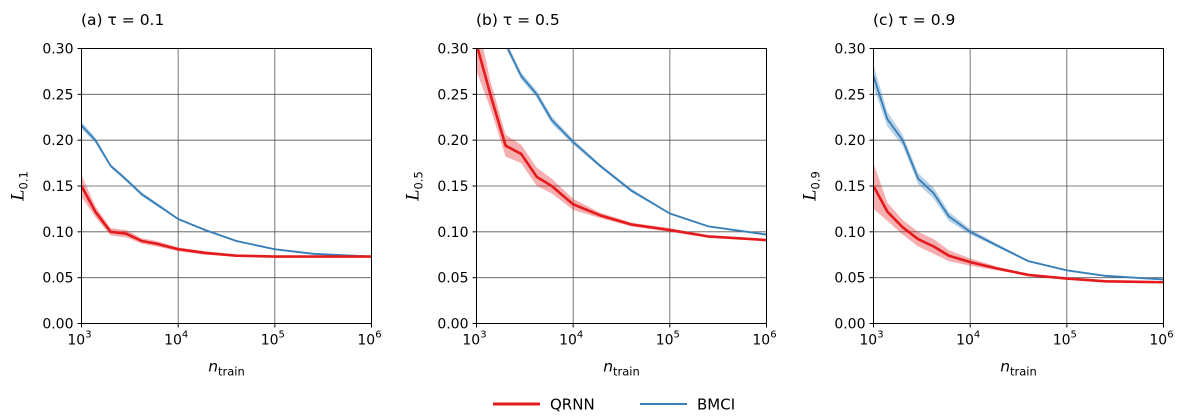  Describe the element at coordinates (849, 325) in the screenshot. I see `panel-c-ytick-label-0: 0.00` at that location.